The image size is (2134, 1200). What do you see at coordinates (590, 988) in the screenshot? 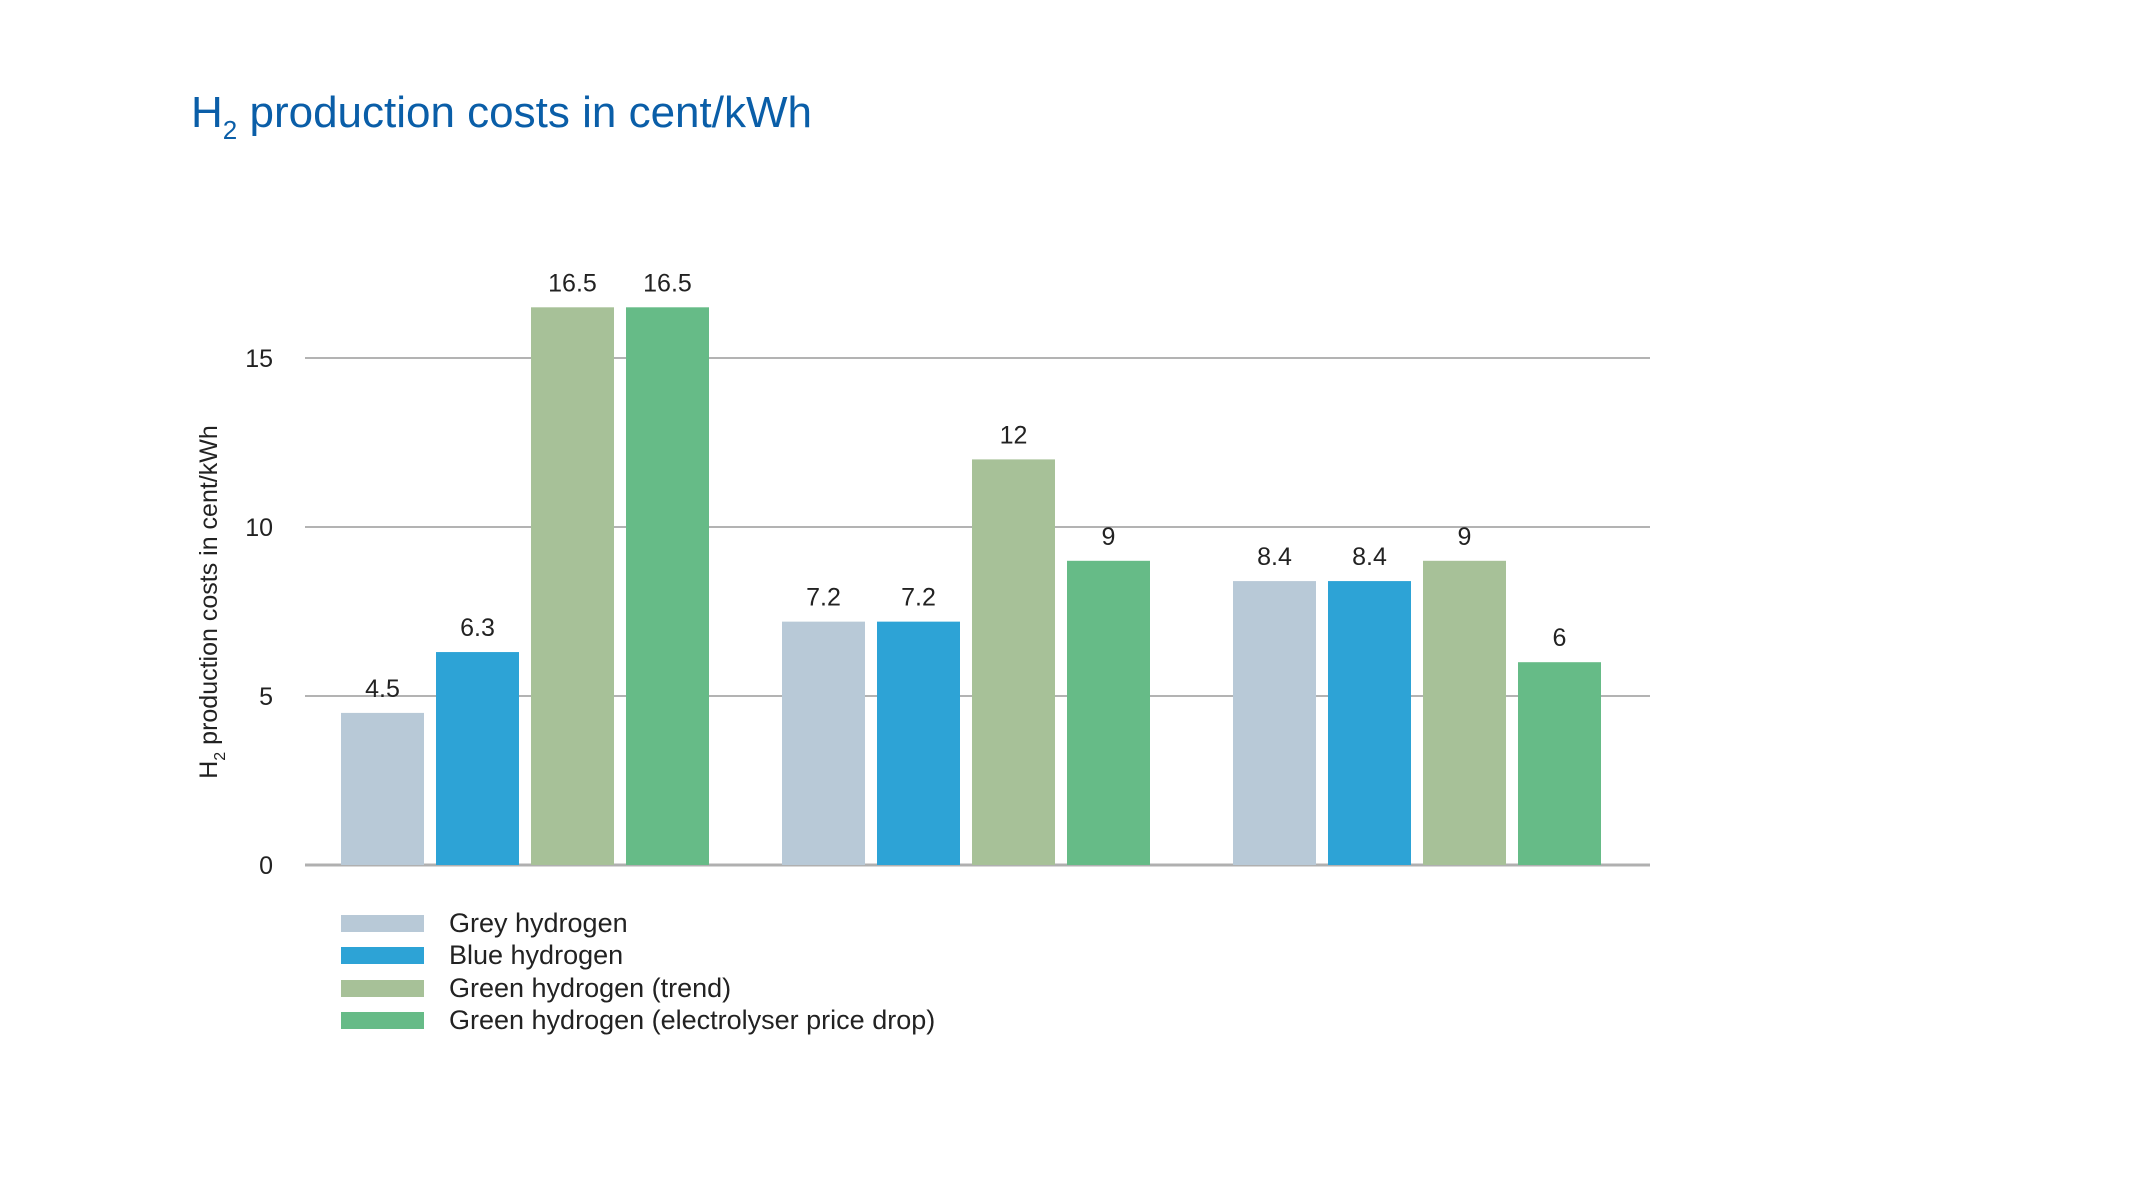
I see `legend-label: Green hydrogen (trend)` at bounding box center [590, 988].